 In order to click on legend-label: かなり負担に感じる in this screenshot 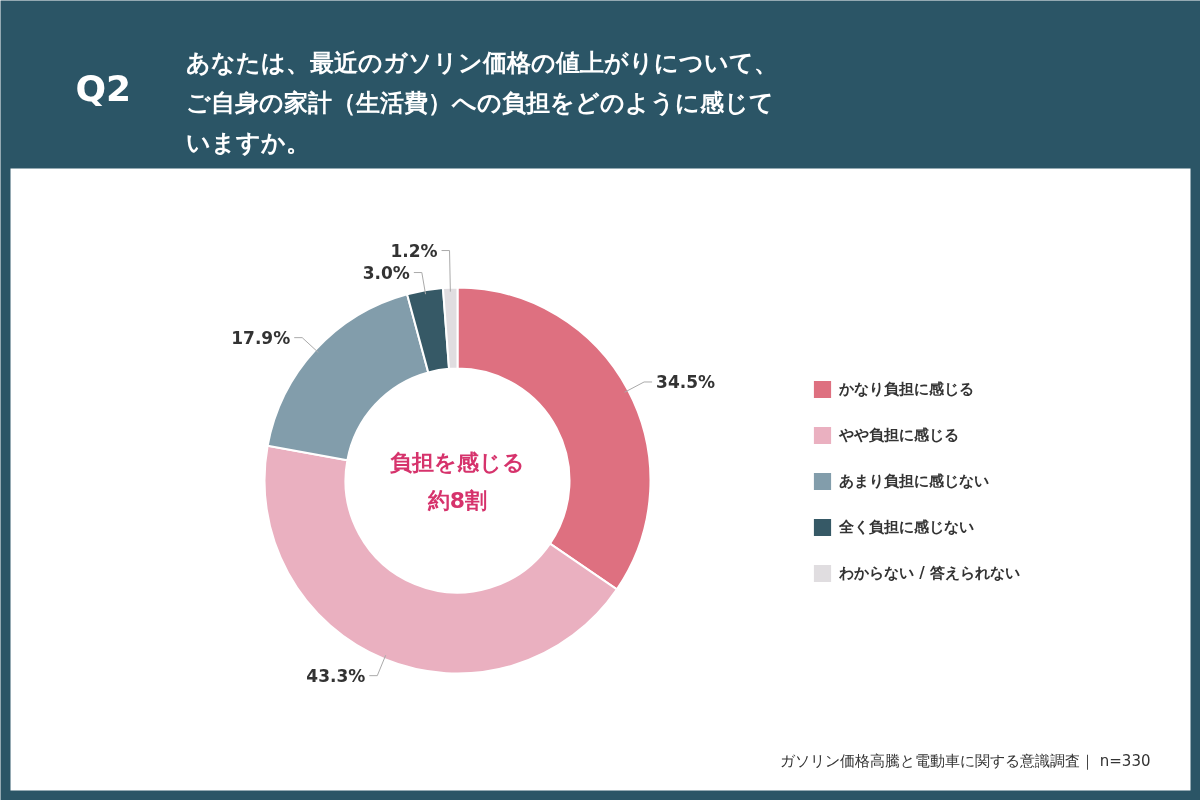, I will do `click(906, 389)`.